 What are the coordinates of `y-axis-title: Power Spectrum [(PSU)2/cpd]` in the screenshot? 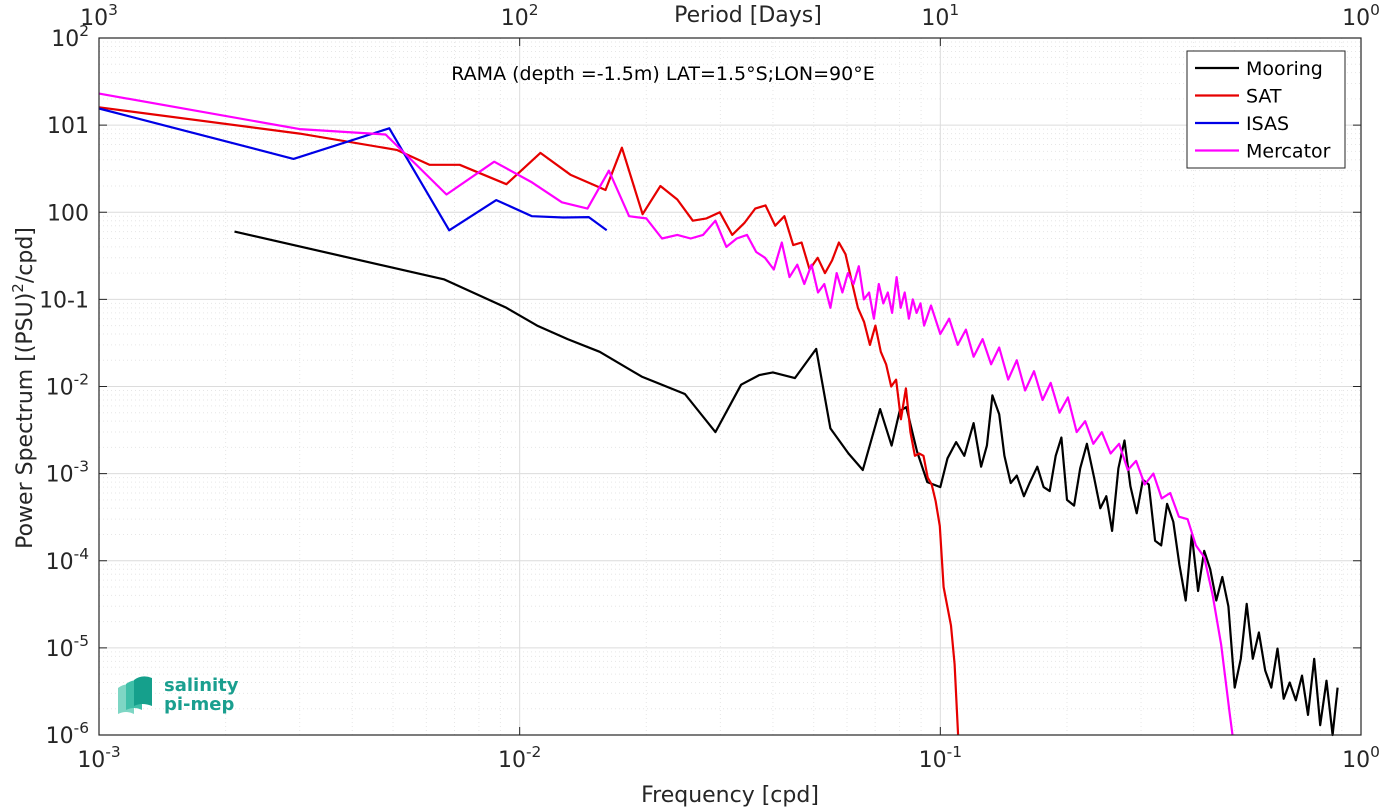 It's located at (23, 388).